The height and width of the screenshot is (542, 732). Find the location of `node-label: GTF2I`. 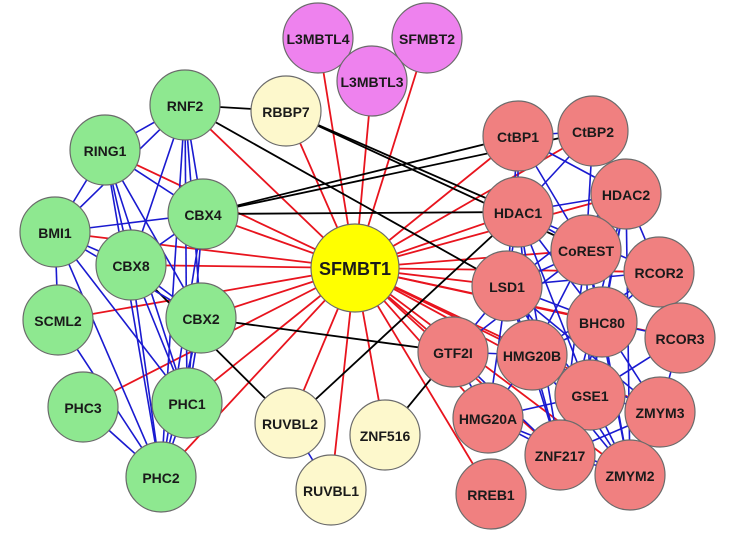

node-label: GTF2I is located at coordinates (453, 353).